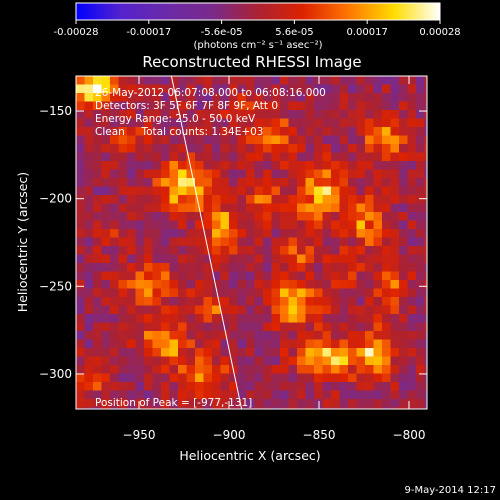 This screenshot has width=500, height=500. What do you see at coordinates (229, 435) in the screenshot?
I see `x-tick-label: −900` at bounding box center [229, 435].